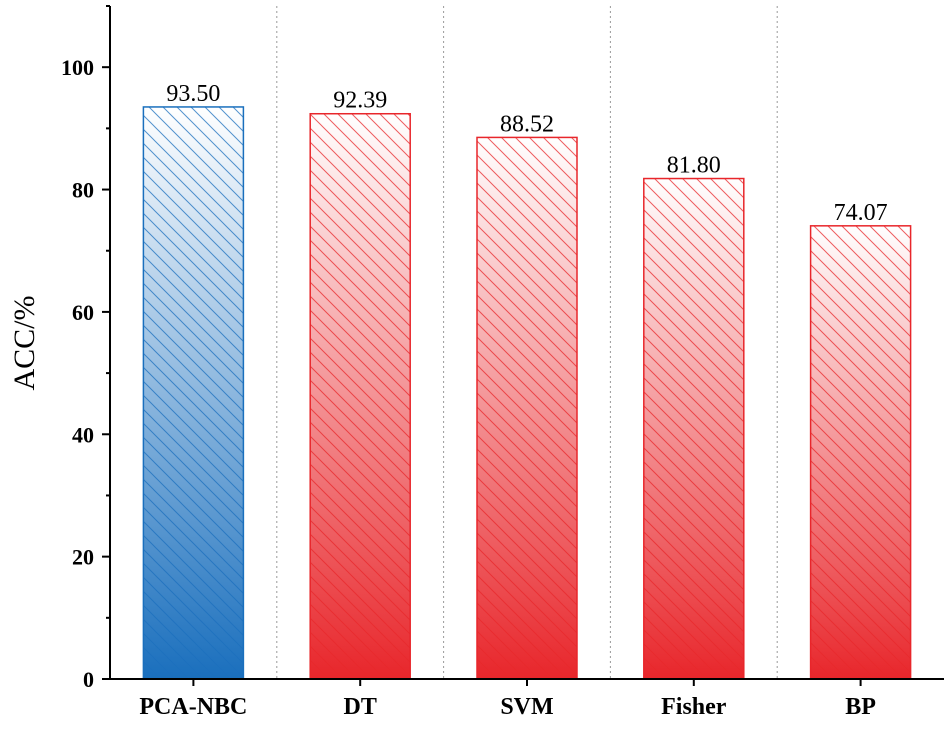  What do you see at coordinates (694, 707) in the screenshot?
I see `x-tick-label: Fisher` at bounding box center [694, 707].